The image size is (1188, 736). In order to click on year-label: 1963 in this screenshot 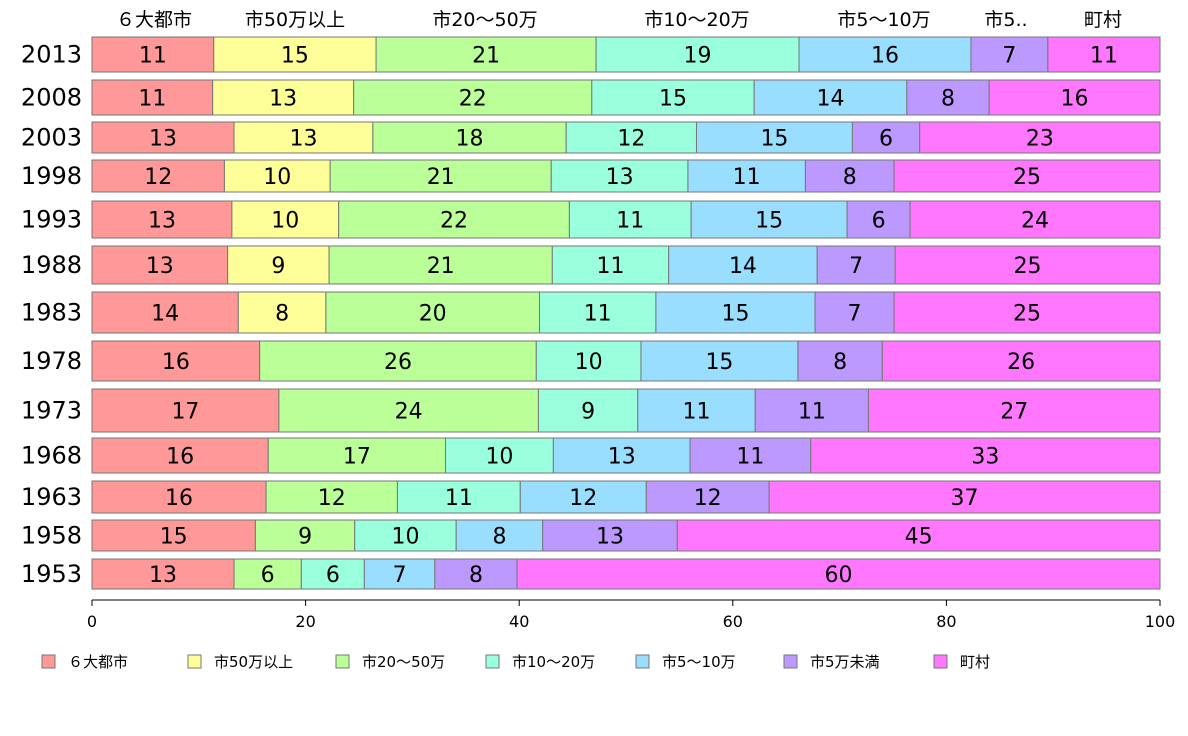, I will do `click(51, 497)`.